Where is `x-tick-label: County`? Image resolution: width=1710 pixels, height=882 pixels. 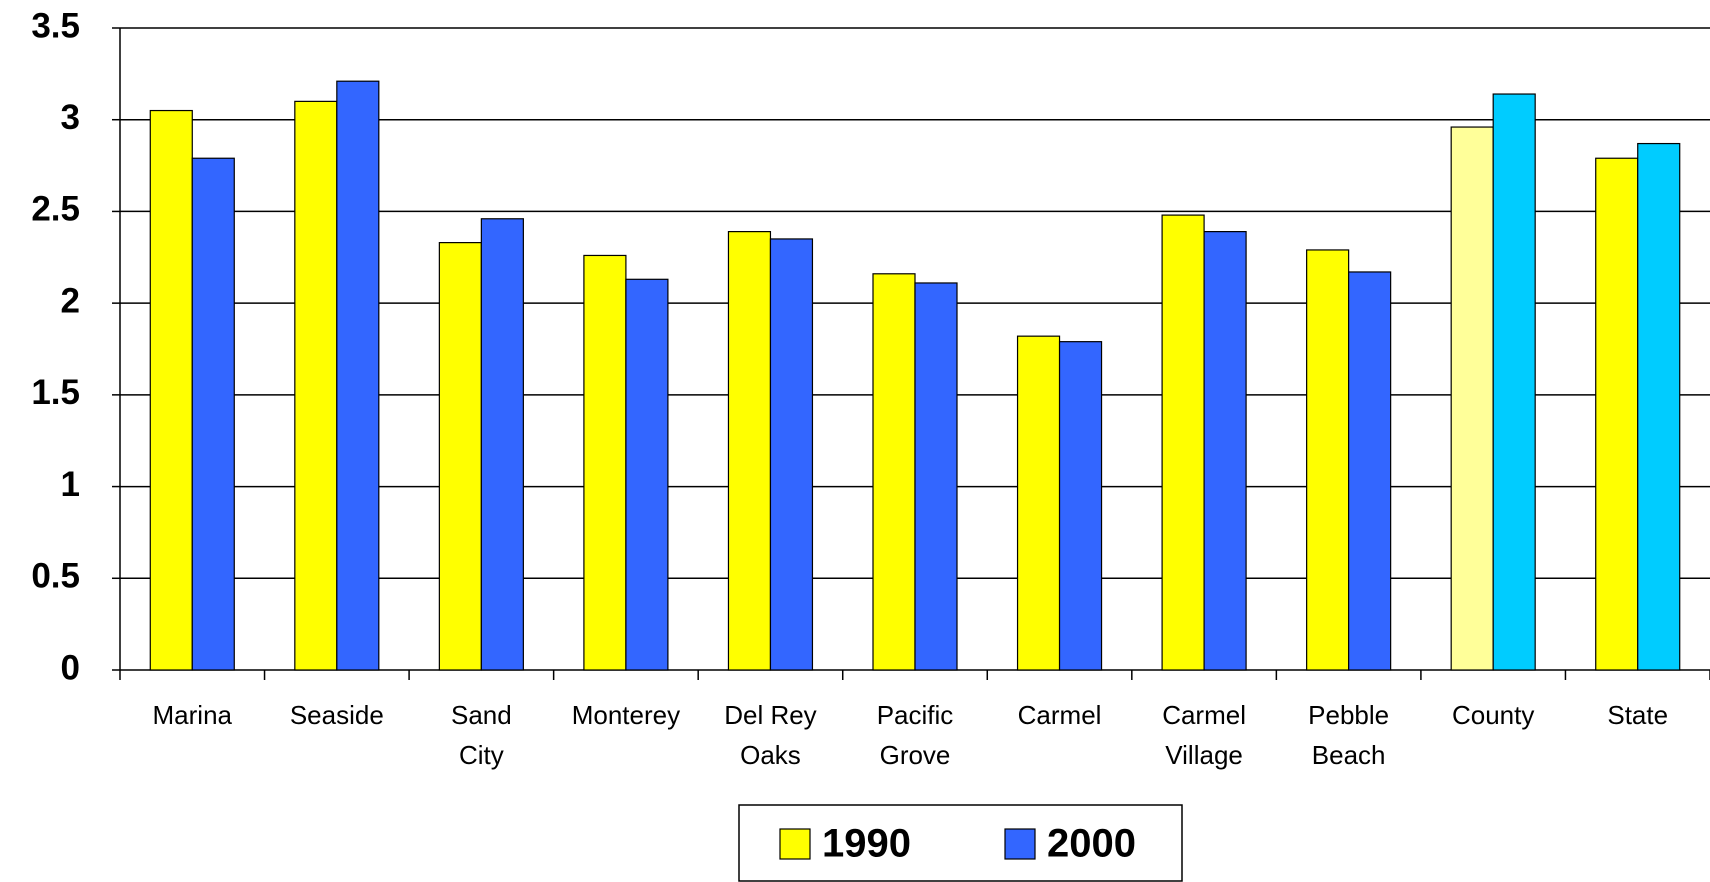
x-tick-label: County is located at coordinates (1493, 715).